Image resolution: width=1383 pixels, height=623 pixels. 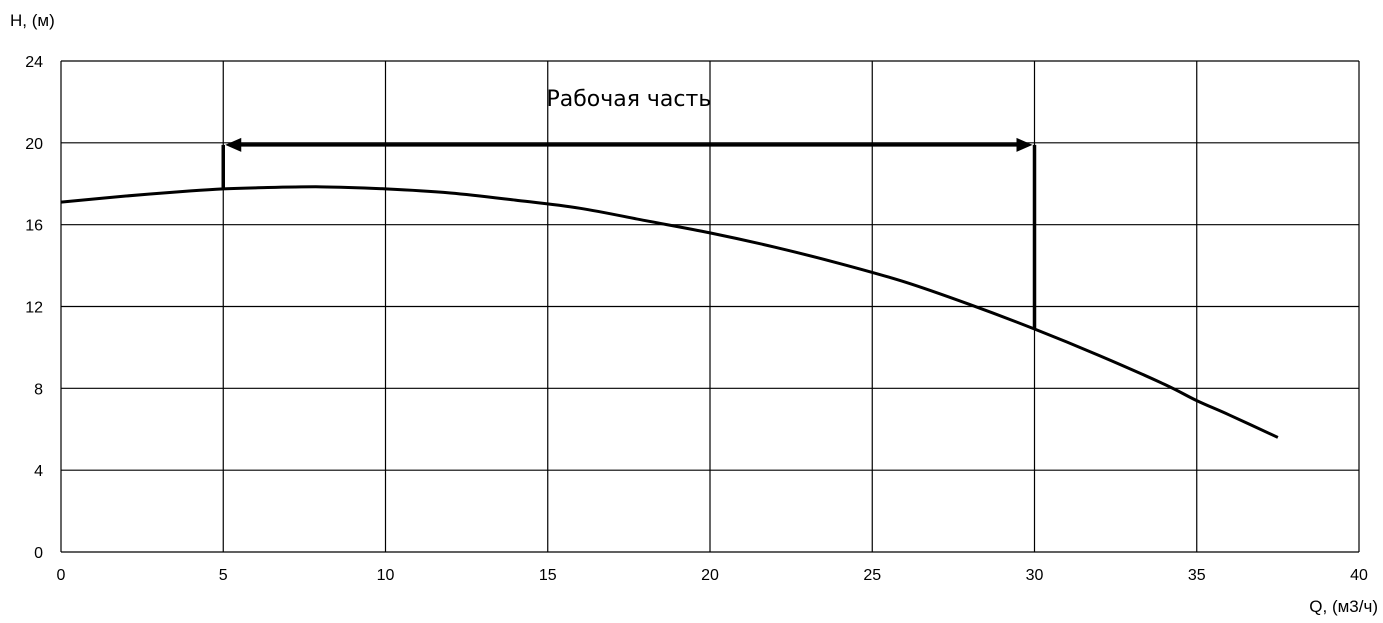 What do you see at coordinates (38, 553) in the screenshot?
I see `y-tick-label: 0` at bounding box center [38, 553].